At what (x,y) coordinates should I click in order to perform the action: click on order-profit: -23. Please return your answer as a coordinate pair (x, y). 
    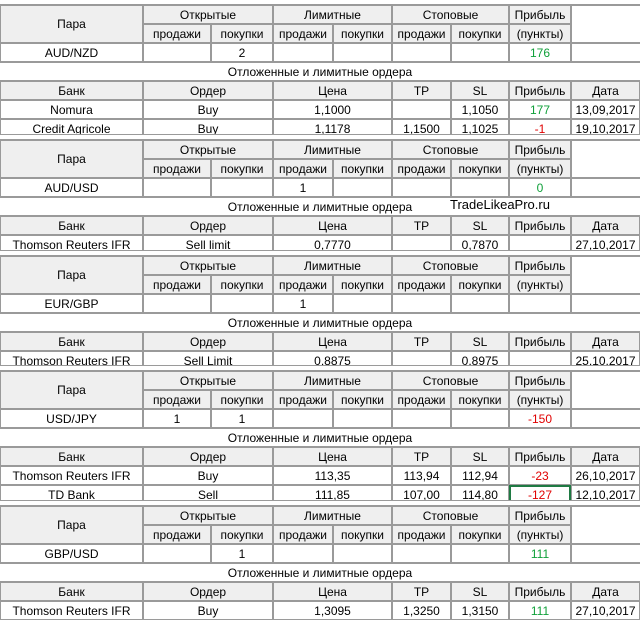
    Looking at the image, I should click on (540, 475).